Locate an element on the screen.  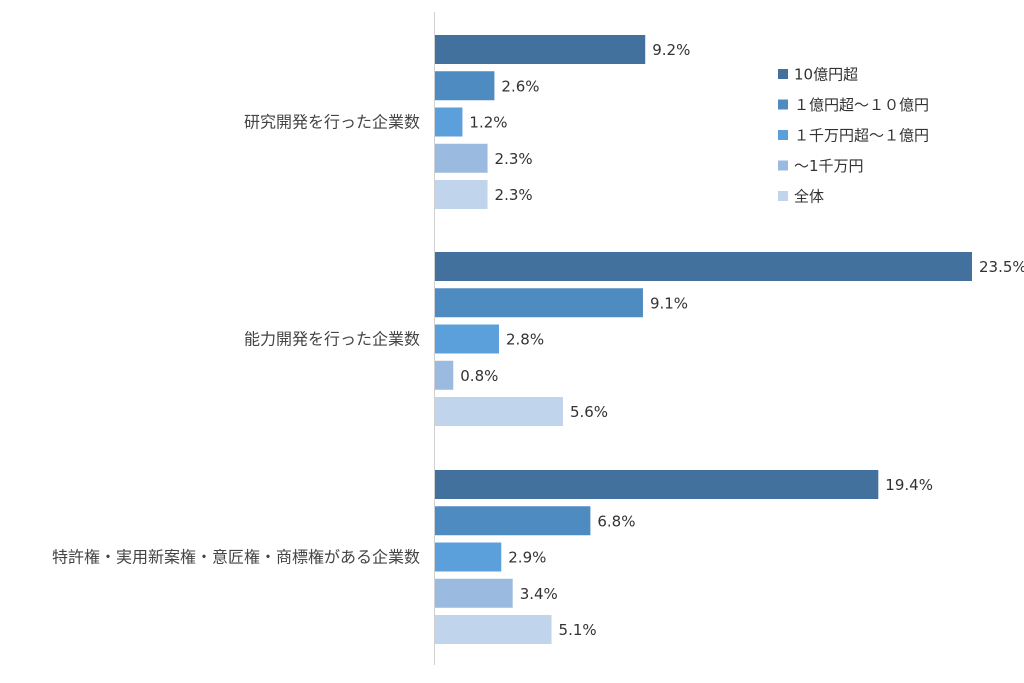
category-label: 研究開発を行った企業数 is located at coordinates (332, 122).